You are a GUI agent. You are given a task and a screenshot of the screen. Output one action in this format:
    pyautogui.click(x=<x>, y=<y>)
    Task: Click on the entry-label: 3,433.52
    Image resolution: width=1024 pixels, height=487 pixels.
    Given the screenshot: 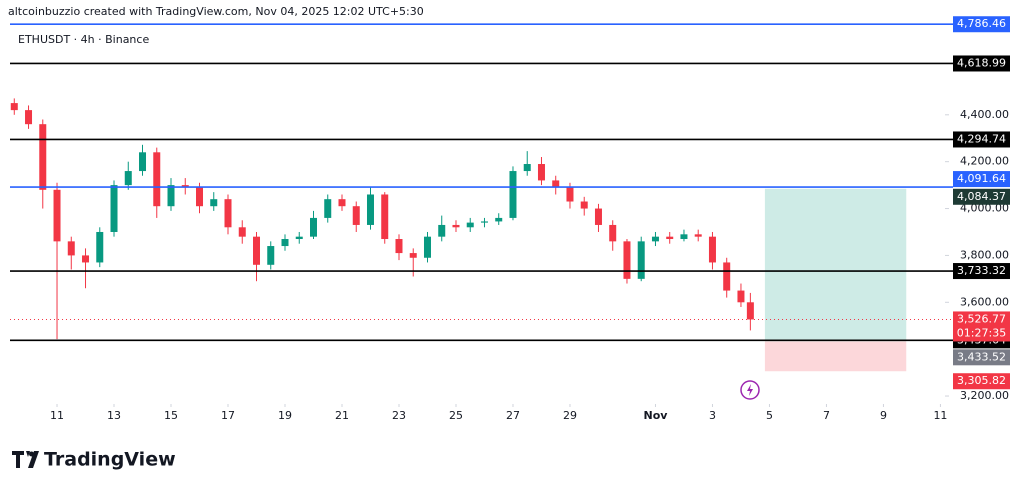 What is the action you would take?
    pyautogui.click(x=981, y=356)
    